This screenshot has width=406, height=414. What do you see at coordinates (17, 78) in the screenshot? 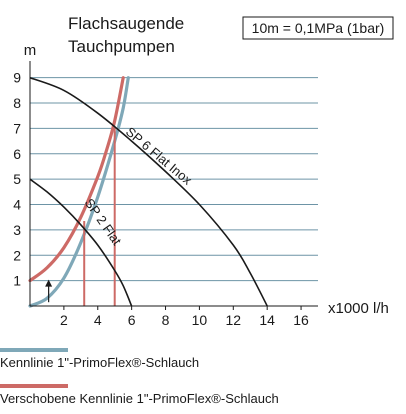
I see `y-tick-label-9: 9` at bounding box center [17, 78].